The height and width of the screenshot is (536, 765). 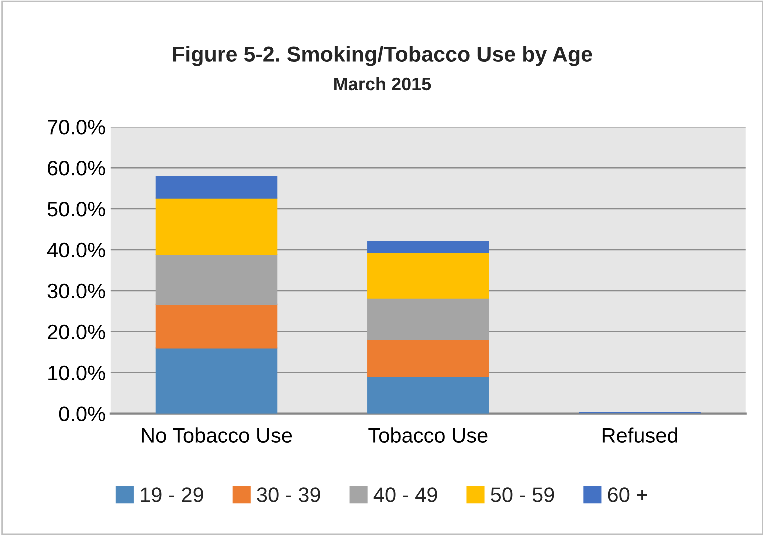 I want to click on legend-label: 40 - 49, so click(x=406, y=495).